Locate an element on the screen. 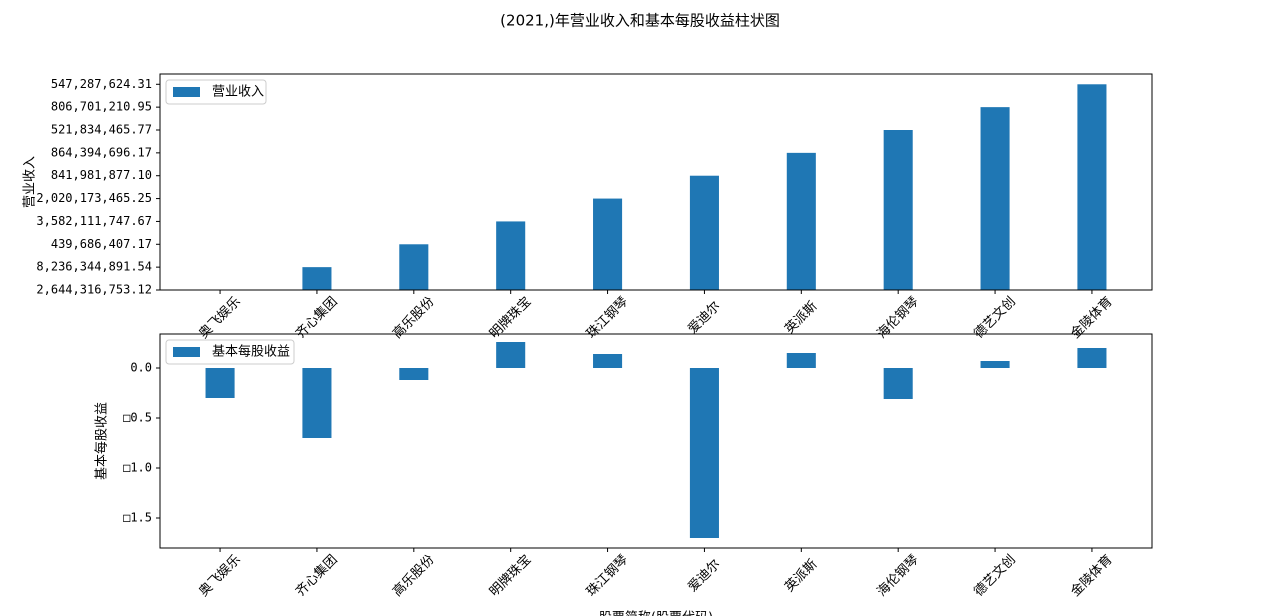 Image resolution: width=1280 pixels, height=616 pixels. y-tick-label: □0.5 is located at coordinates (137, 418).